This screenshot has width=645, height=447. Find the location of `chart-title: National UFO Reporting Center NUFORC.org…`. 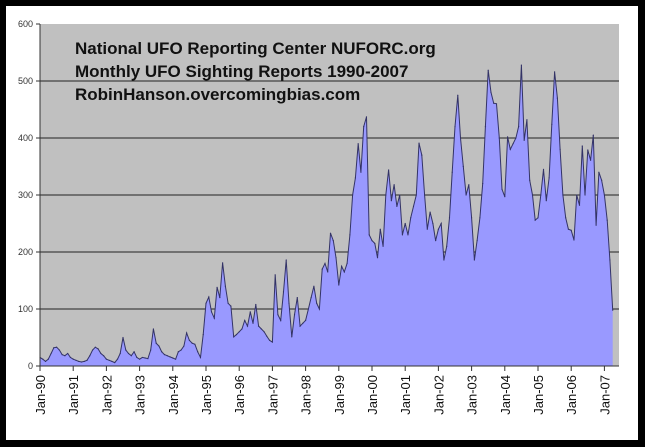

chart-title: National UFO Reporting Center NUFORC.org… is located at coordinates (255, 71).